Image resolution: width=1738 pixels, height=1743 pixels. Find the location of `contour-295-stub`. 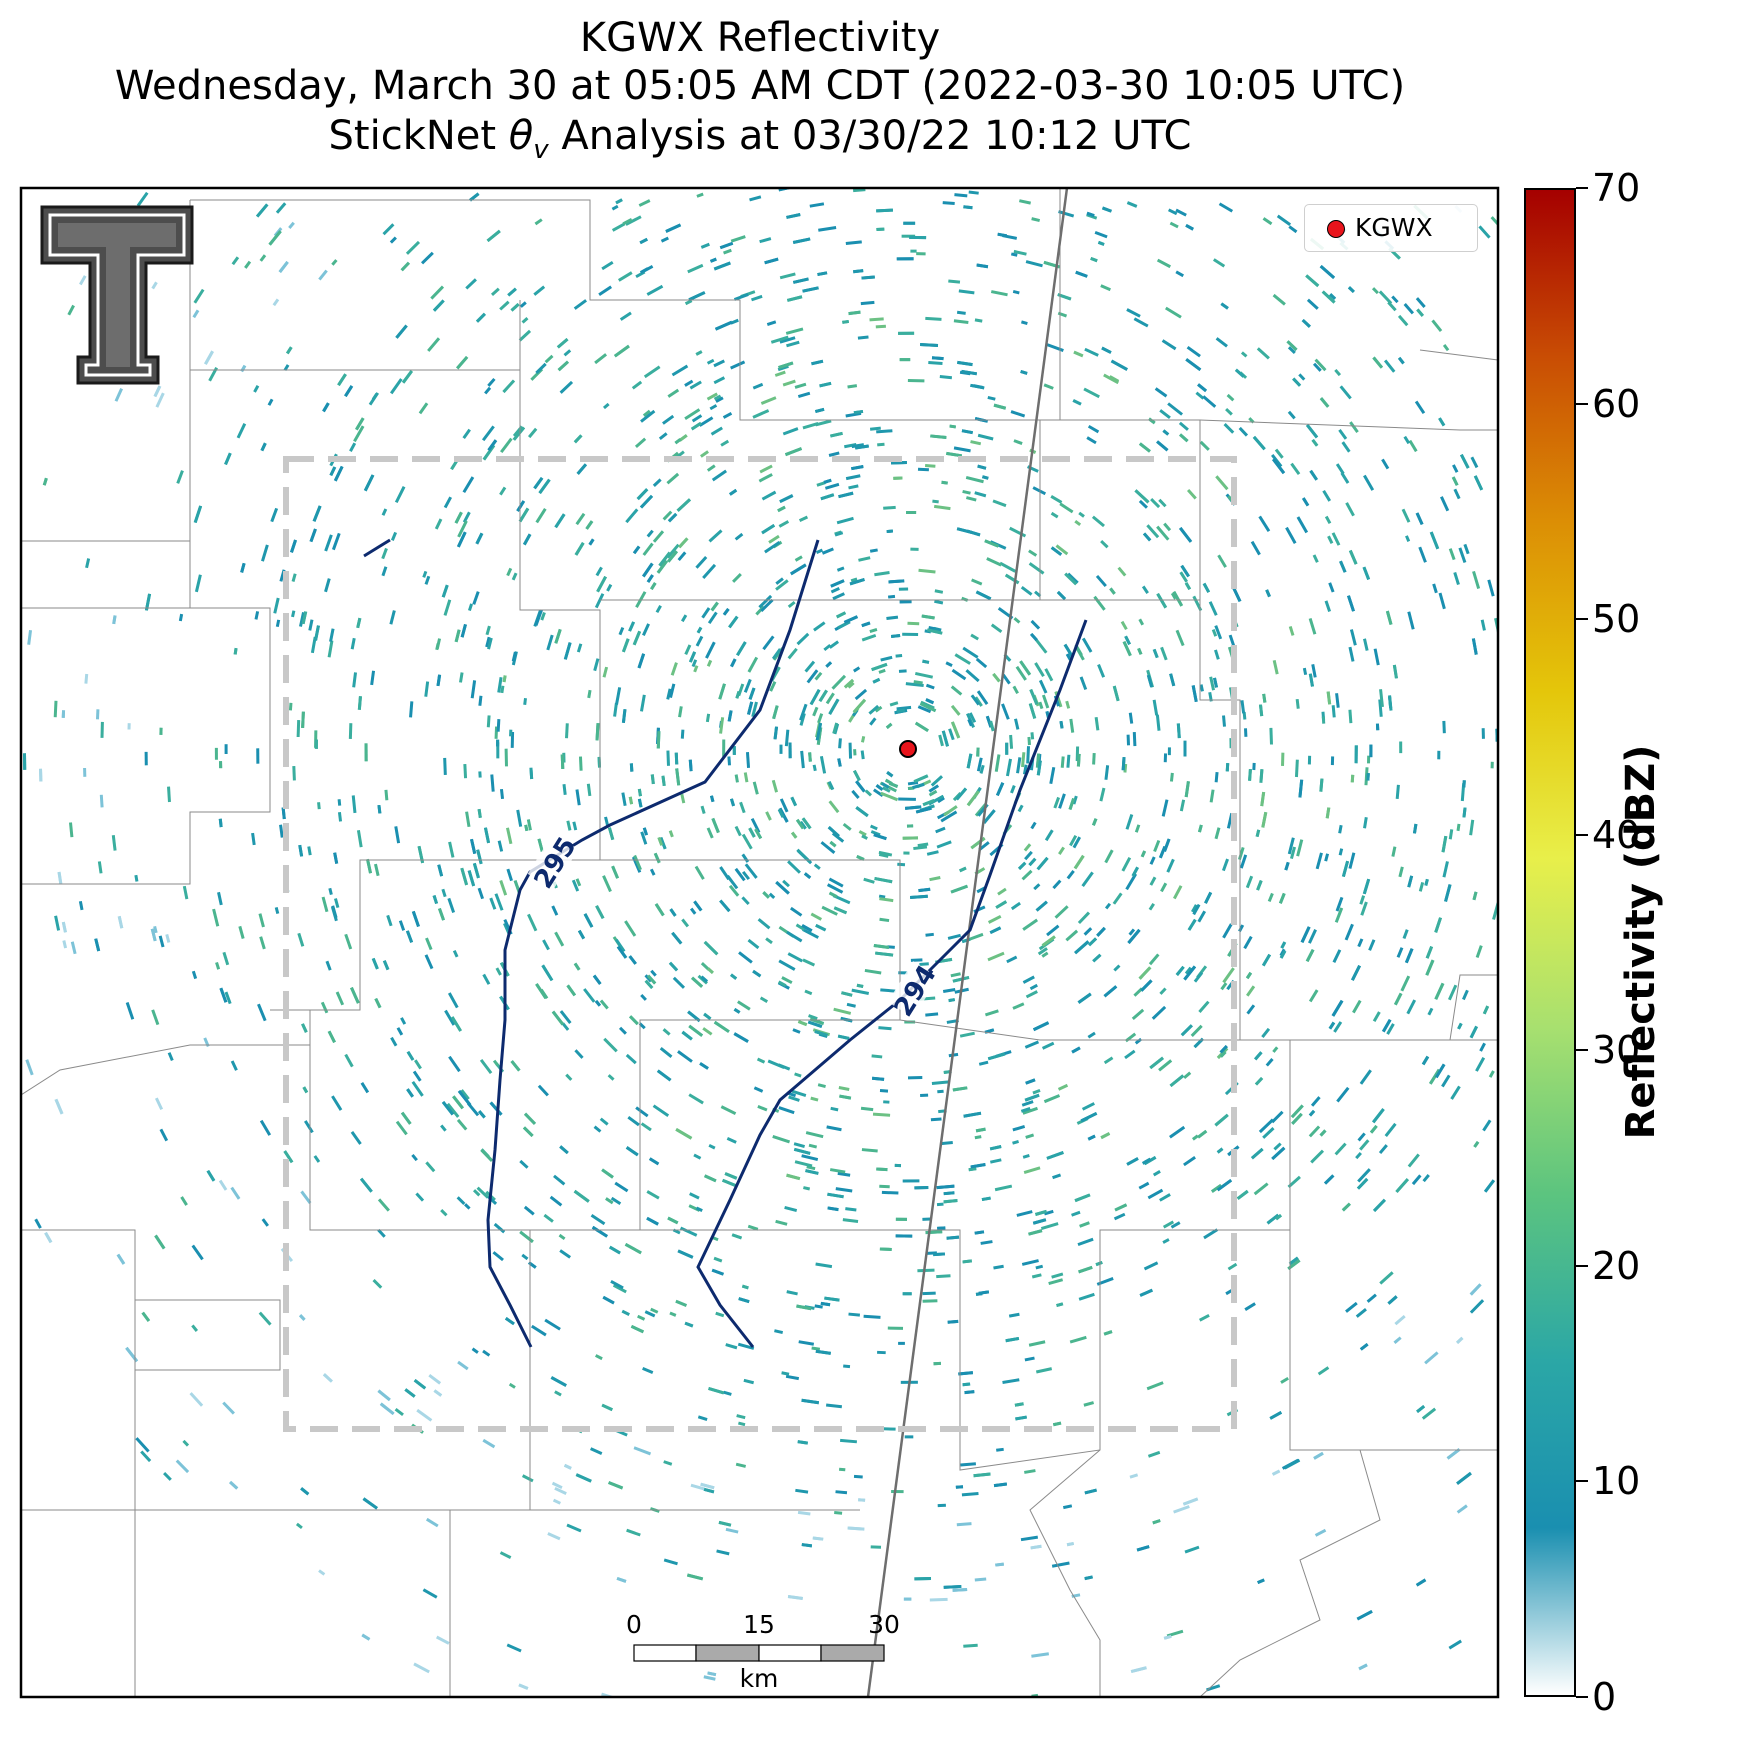

contour-295-stub is located at coordinates (377, 548).